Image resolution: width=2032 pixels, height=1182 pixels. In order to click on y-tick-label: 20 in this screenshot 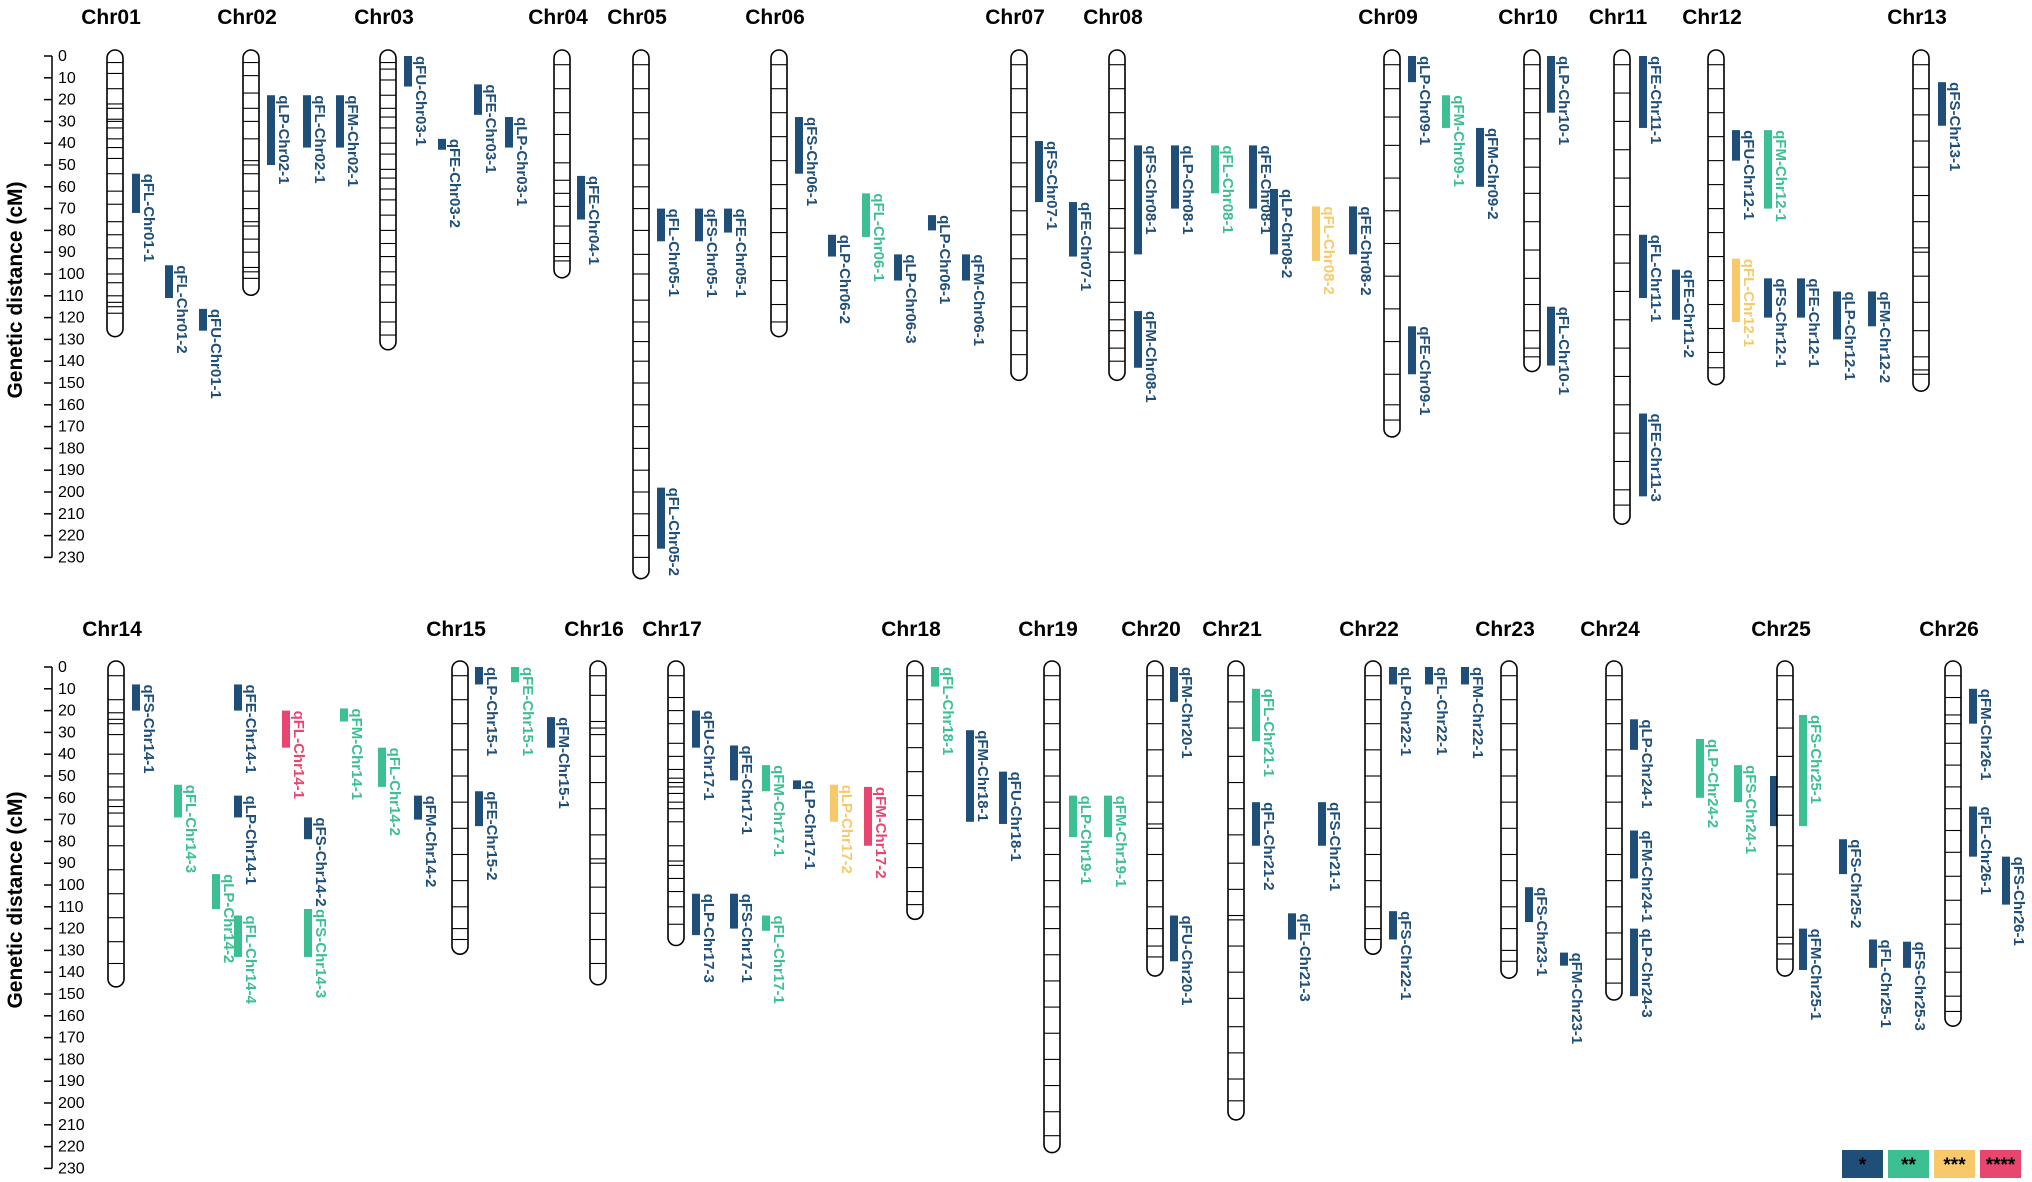, I will do `click(67, 711)`.